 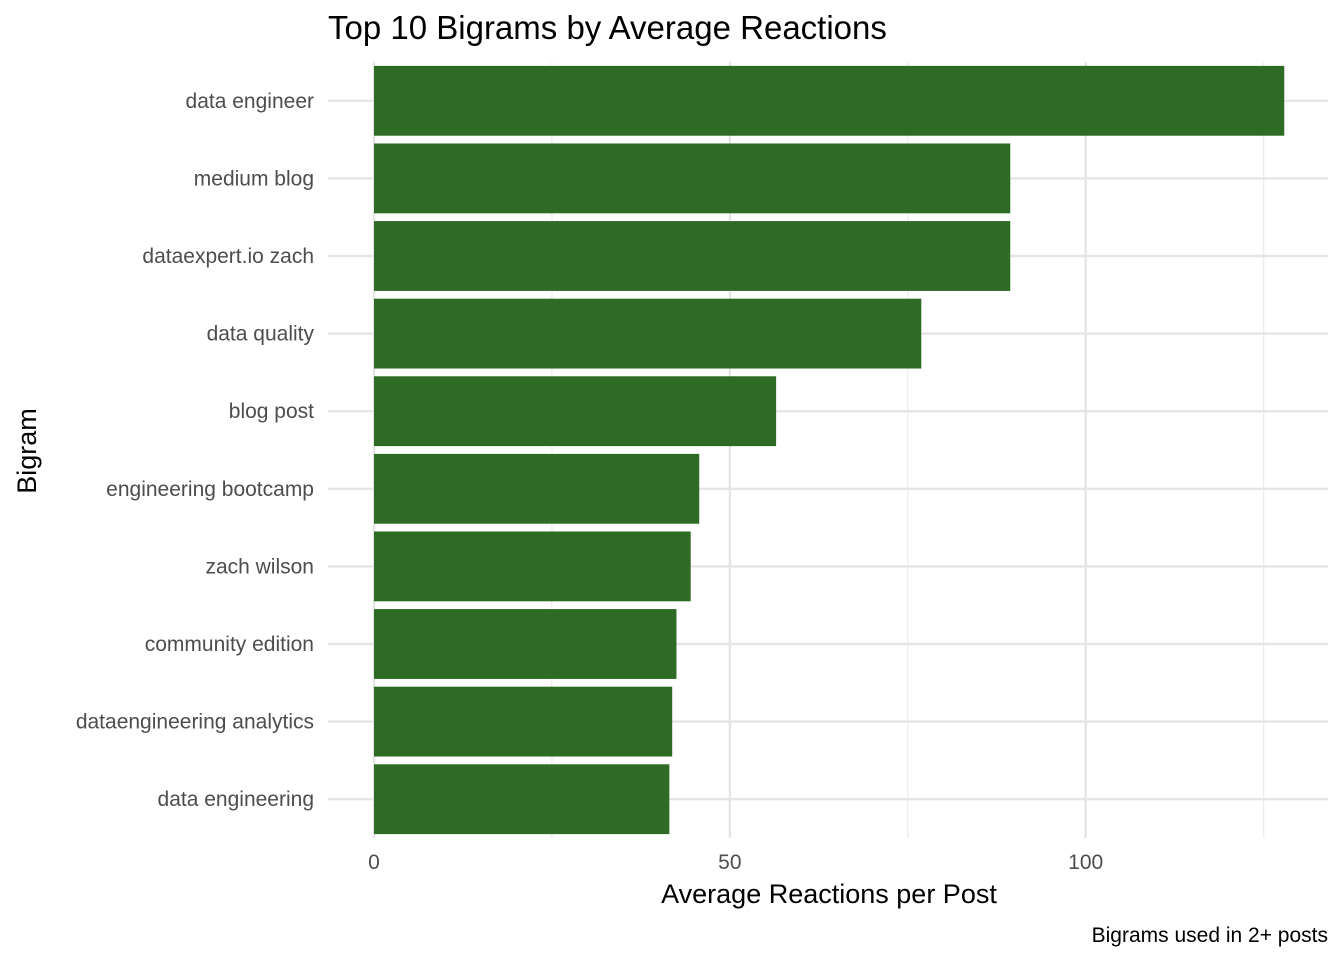 What do you see at coordinates (607, 27) in the screenshot?
I see `chart-title: Top 10 Bigrams by Average Reactions` at bounding box center [607, 27].